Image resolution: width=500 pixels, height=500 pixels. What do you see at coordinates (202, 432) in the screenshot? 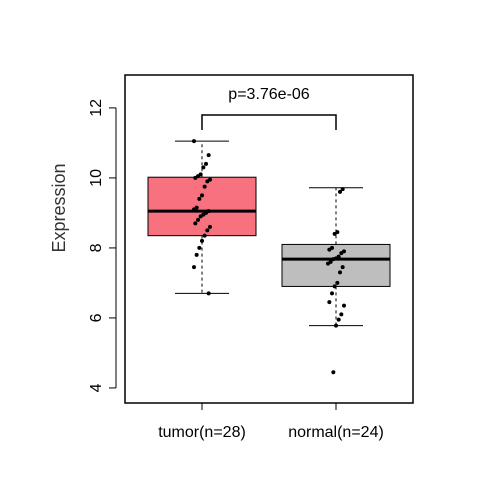
I see `x-tick-label: tumor(n=28)` at bounding box center [202, 432].